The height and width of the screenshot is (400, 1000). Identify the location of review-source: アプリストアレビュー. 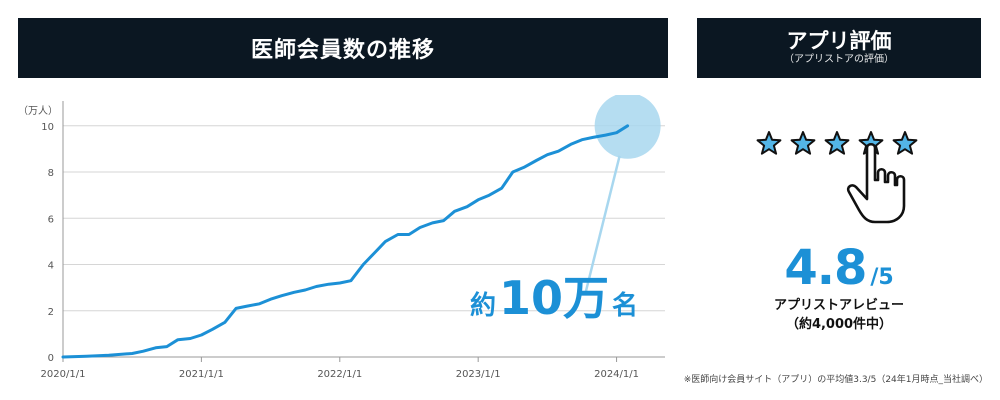
(838, 305).